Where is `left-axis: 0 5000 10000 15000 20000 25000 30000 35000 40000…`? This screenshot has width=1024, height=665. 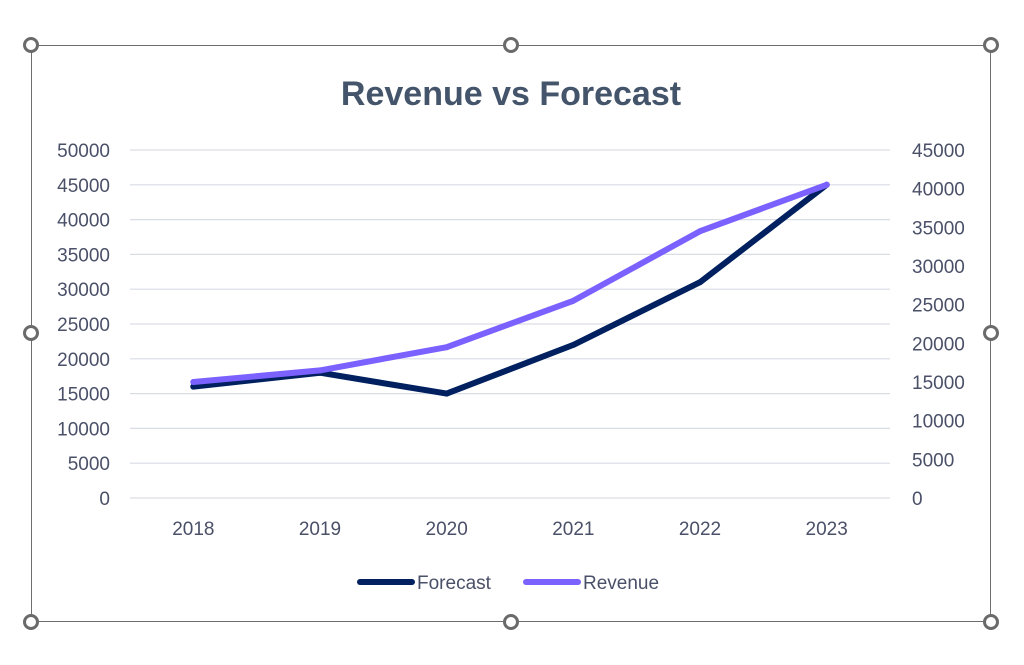 left-axis: 0 5000 10000 15000 20000 25000 30000 35000 40000… is located at coordinates (83, 325).